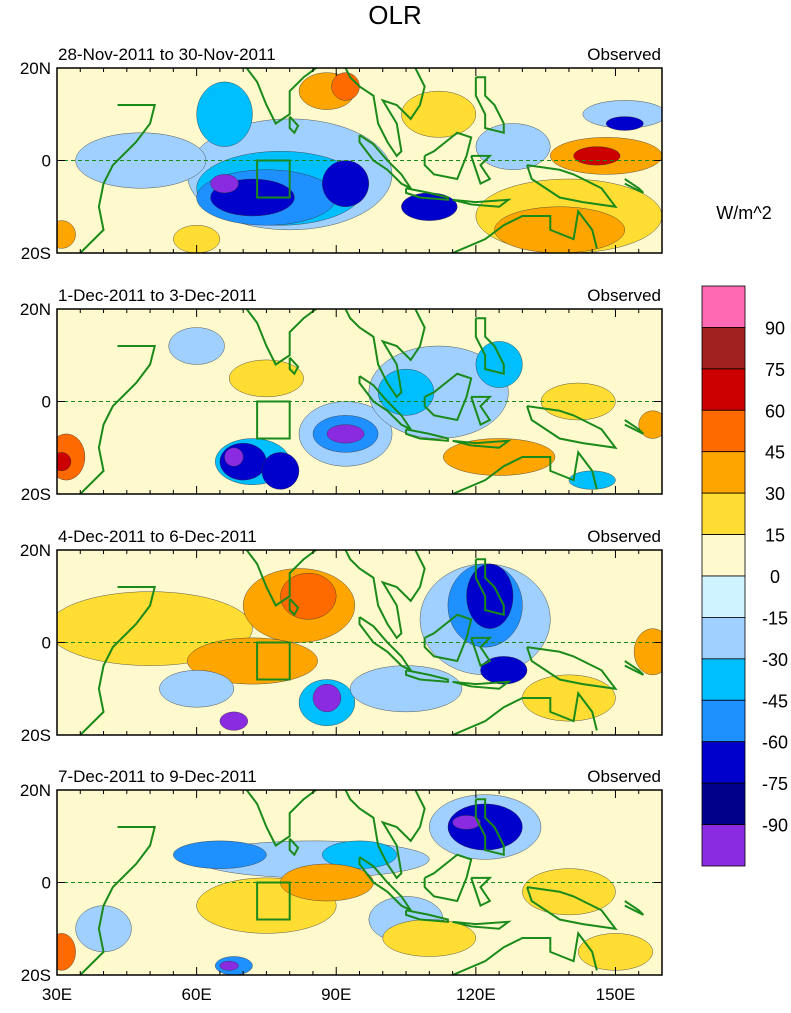 This screenshot has height=1013, width=791. I want to click on x-tick-label: 60E, so click(196, 994).